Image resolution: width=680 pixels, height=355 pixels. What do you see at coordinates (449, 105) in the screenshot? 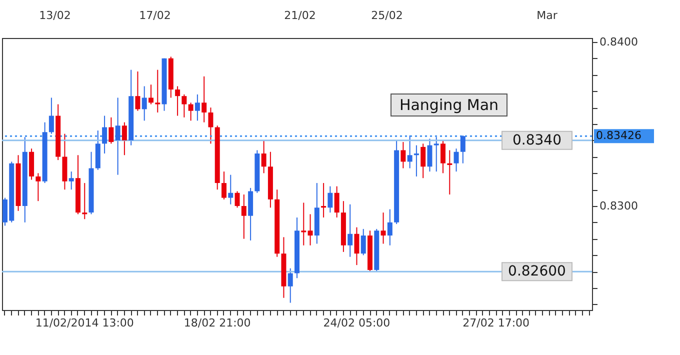
I see `annotation: Hanging Man` at bounding box center [449, 105].